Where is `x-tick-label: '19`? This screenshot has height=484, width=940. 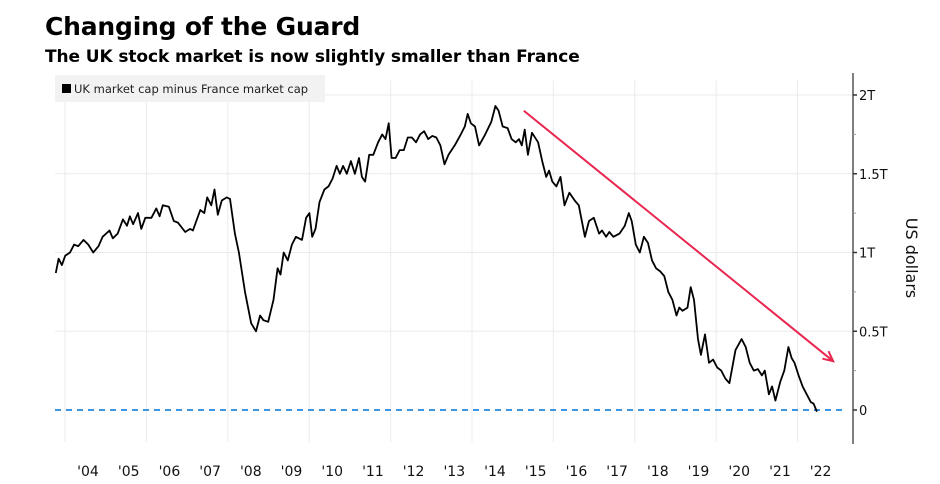 x-tick-label: '19 is located at coordinates (699, 472).